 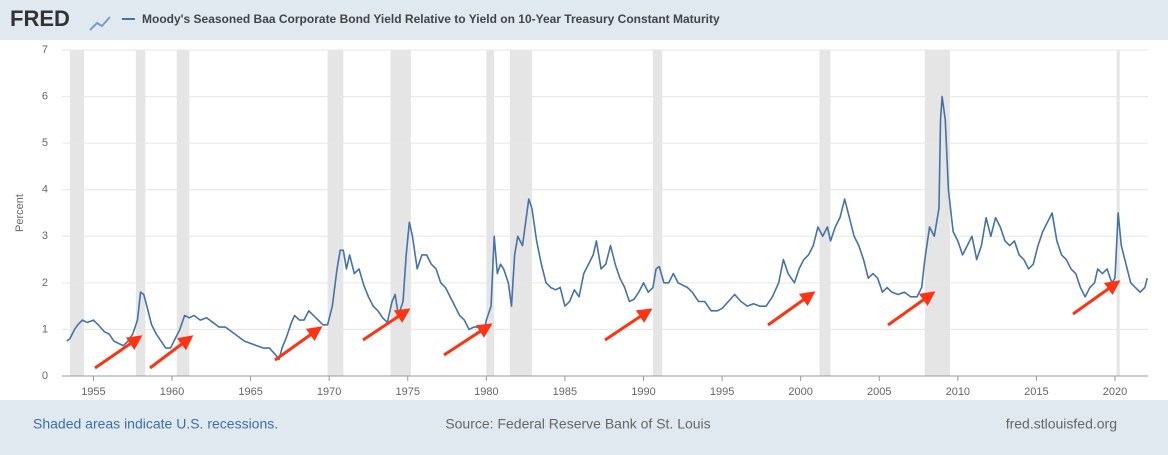 What do you see at coordinates (45, 283) in the screenshot?
I see `y-tick-label: 2` at bounding box center [45, 283].